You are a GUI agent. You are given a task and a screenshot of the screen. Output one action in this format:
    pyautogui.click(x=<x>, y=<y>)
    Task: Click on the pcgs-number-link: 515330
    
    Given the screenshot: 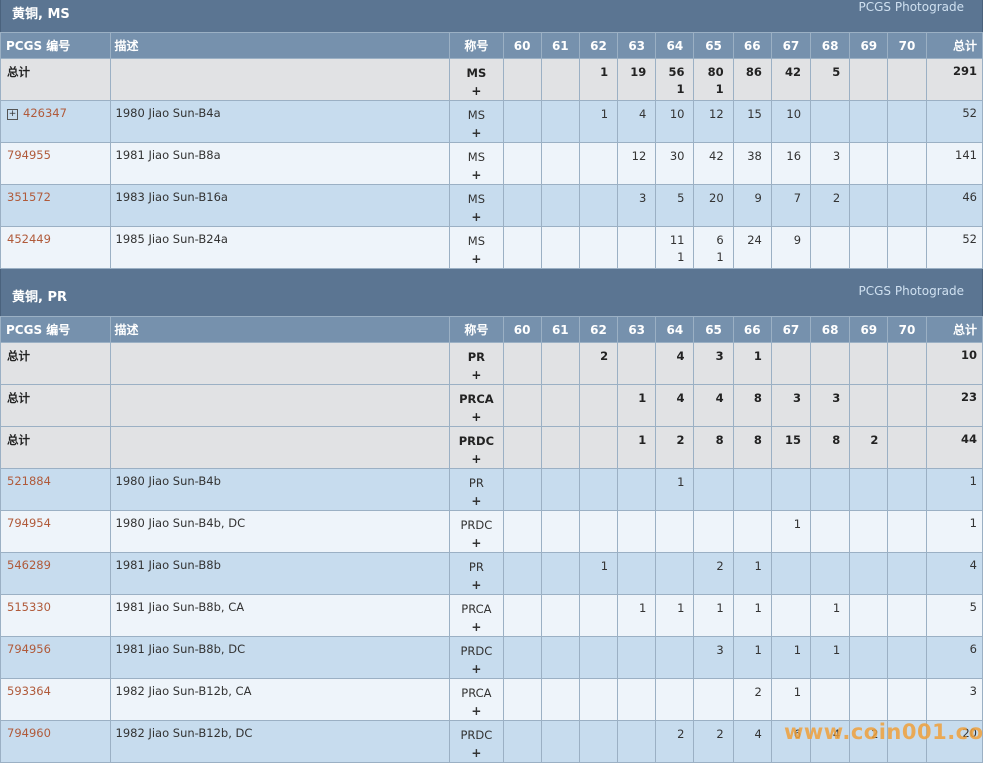 What is the action you would take?
    pyautogui.click(x=29, y=607)
    